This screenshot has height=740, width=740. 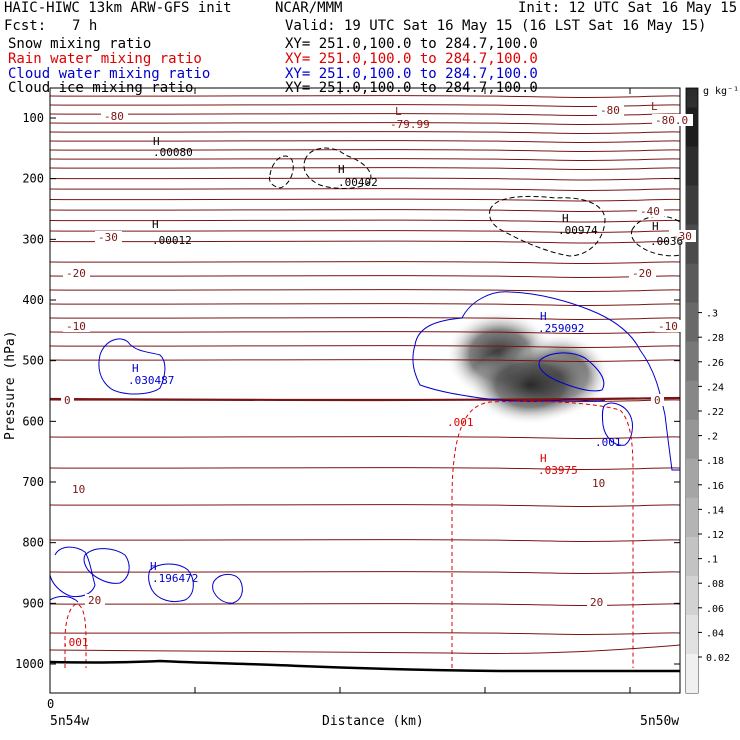 I want to click on extremum-value: .00402, so click(x=358, y=182).